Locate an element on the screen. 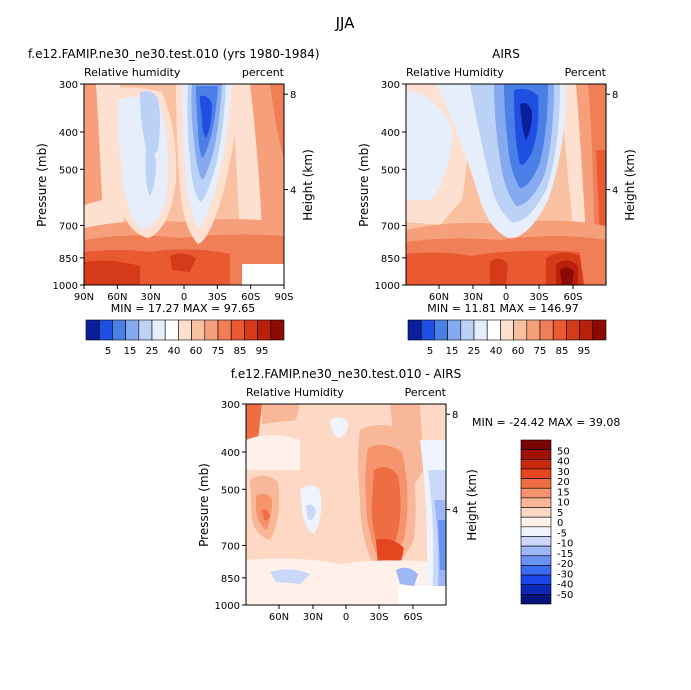 This screenshot has width=691, height=690. colorbar-label: -30 is located at coordinates (565, 574).